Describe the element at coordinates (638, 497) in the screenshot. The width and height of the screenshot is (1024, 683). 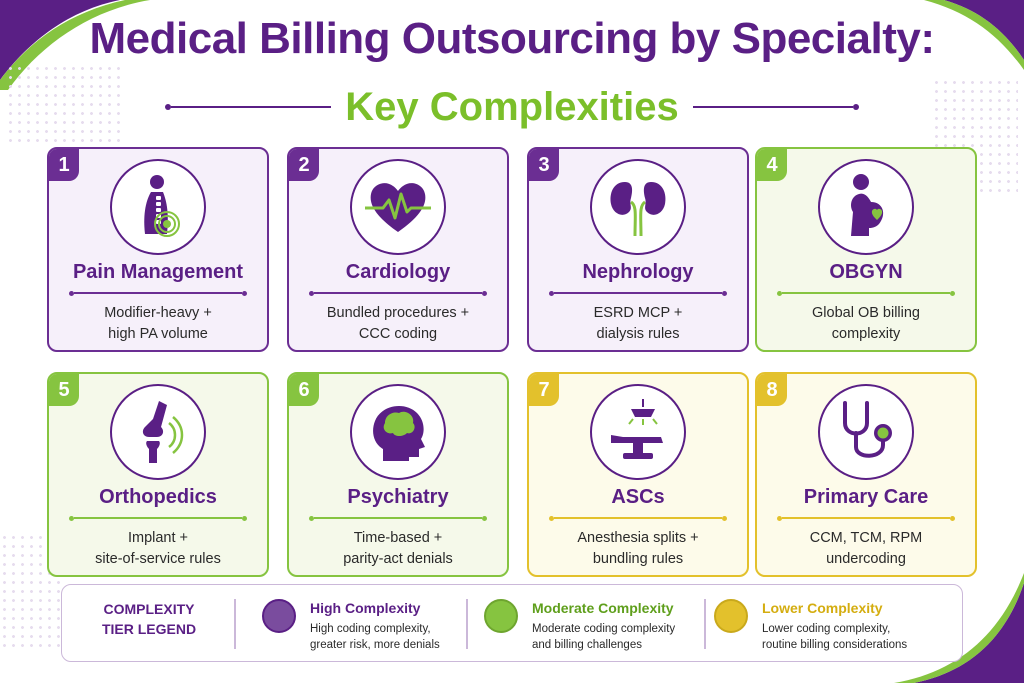
I see `card-title: ASCs` at that location.